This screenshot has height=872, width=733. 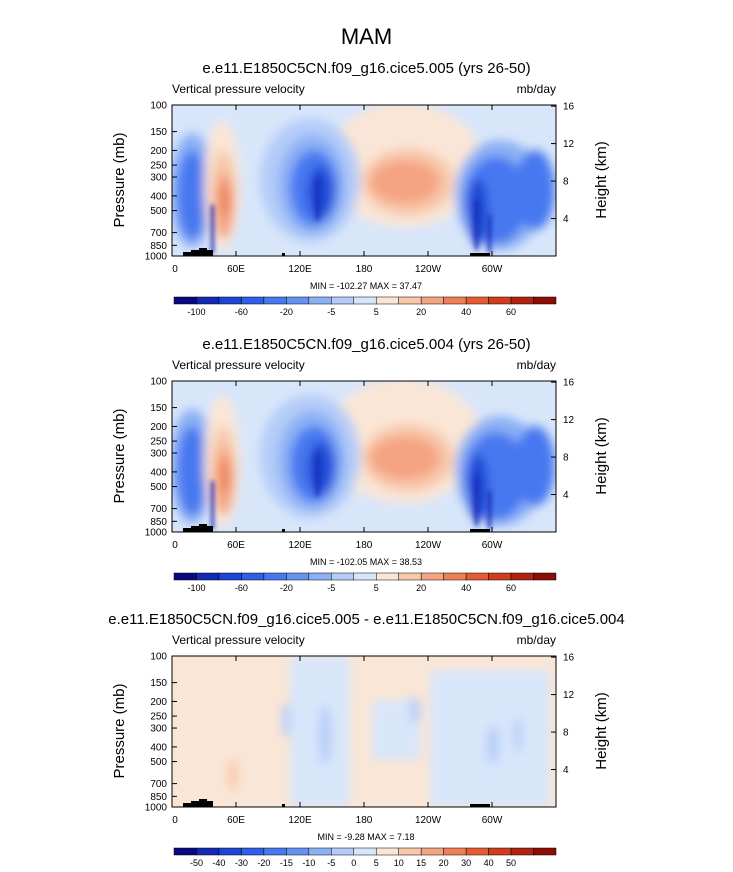 I want to click on y-tick-label: 1000, so click(x=156, y=257).